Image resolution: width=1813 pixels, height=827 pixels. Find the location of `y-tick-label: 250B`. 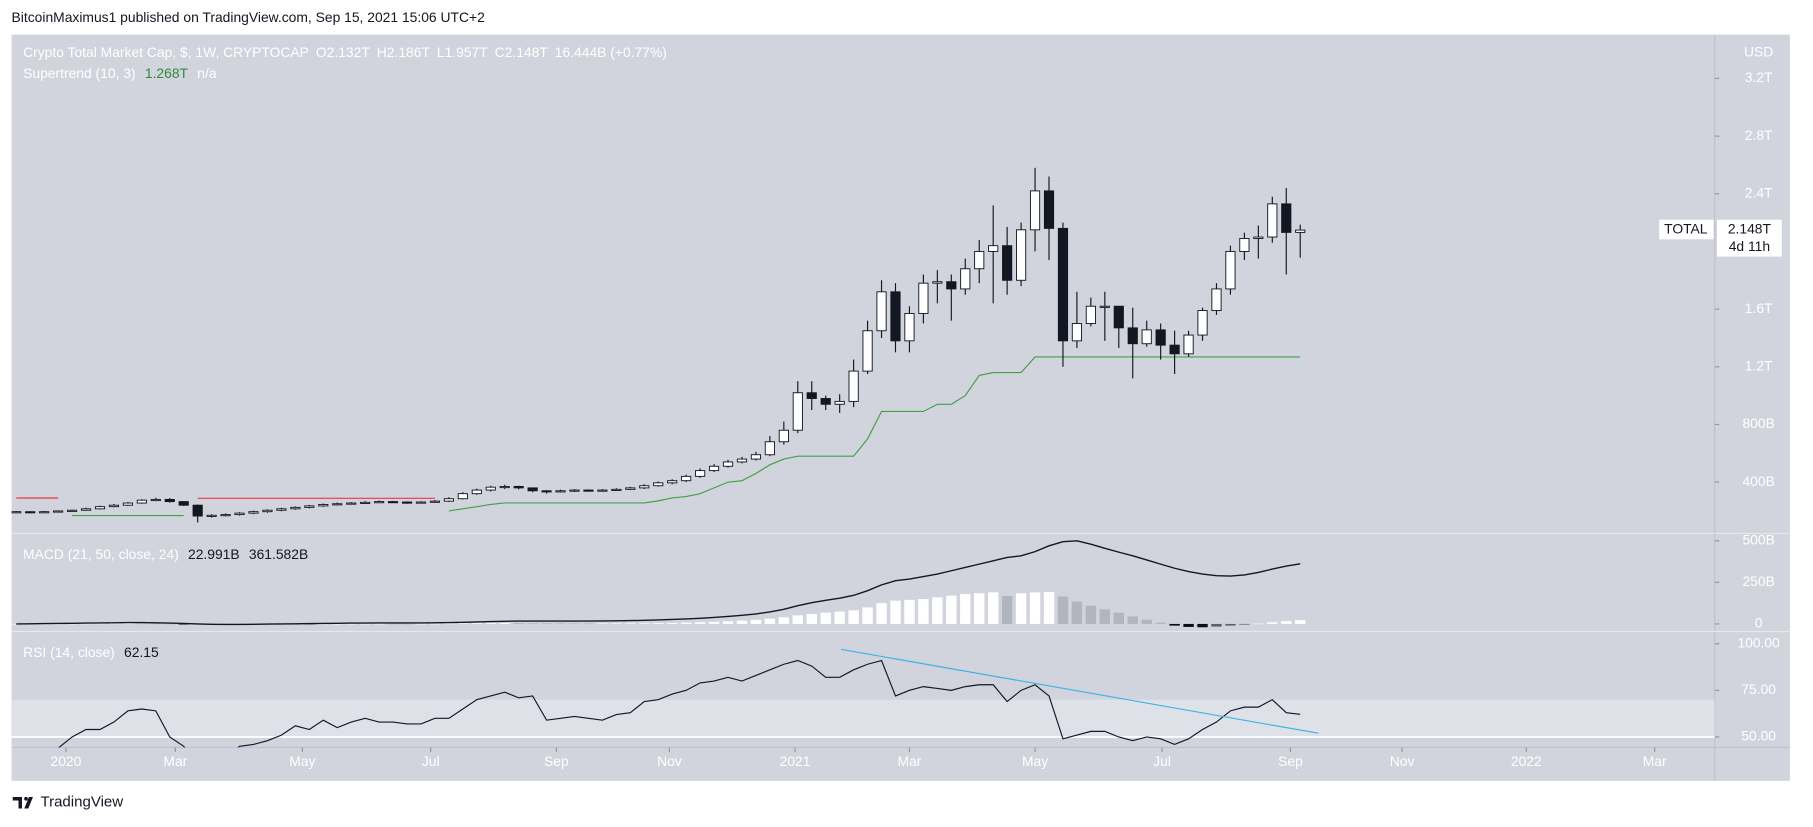

y-tick-label: 250B is located at coordinates (1758, 581).